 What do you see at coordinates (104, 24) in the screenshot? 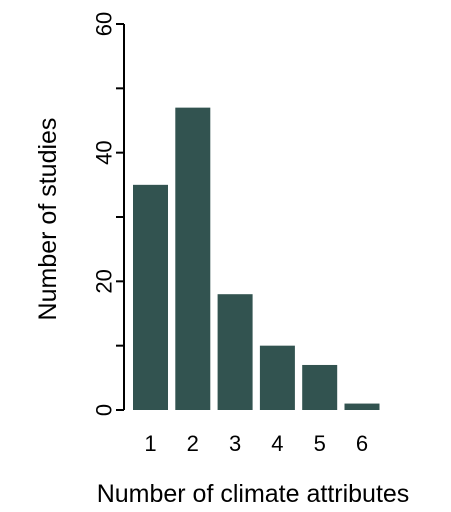
I see `y-tick-label: 60` at bounding box center [104, 24].